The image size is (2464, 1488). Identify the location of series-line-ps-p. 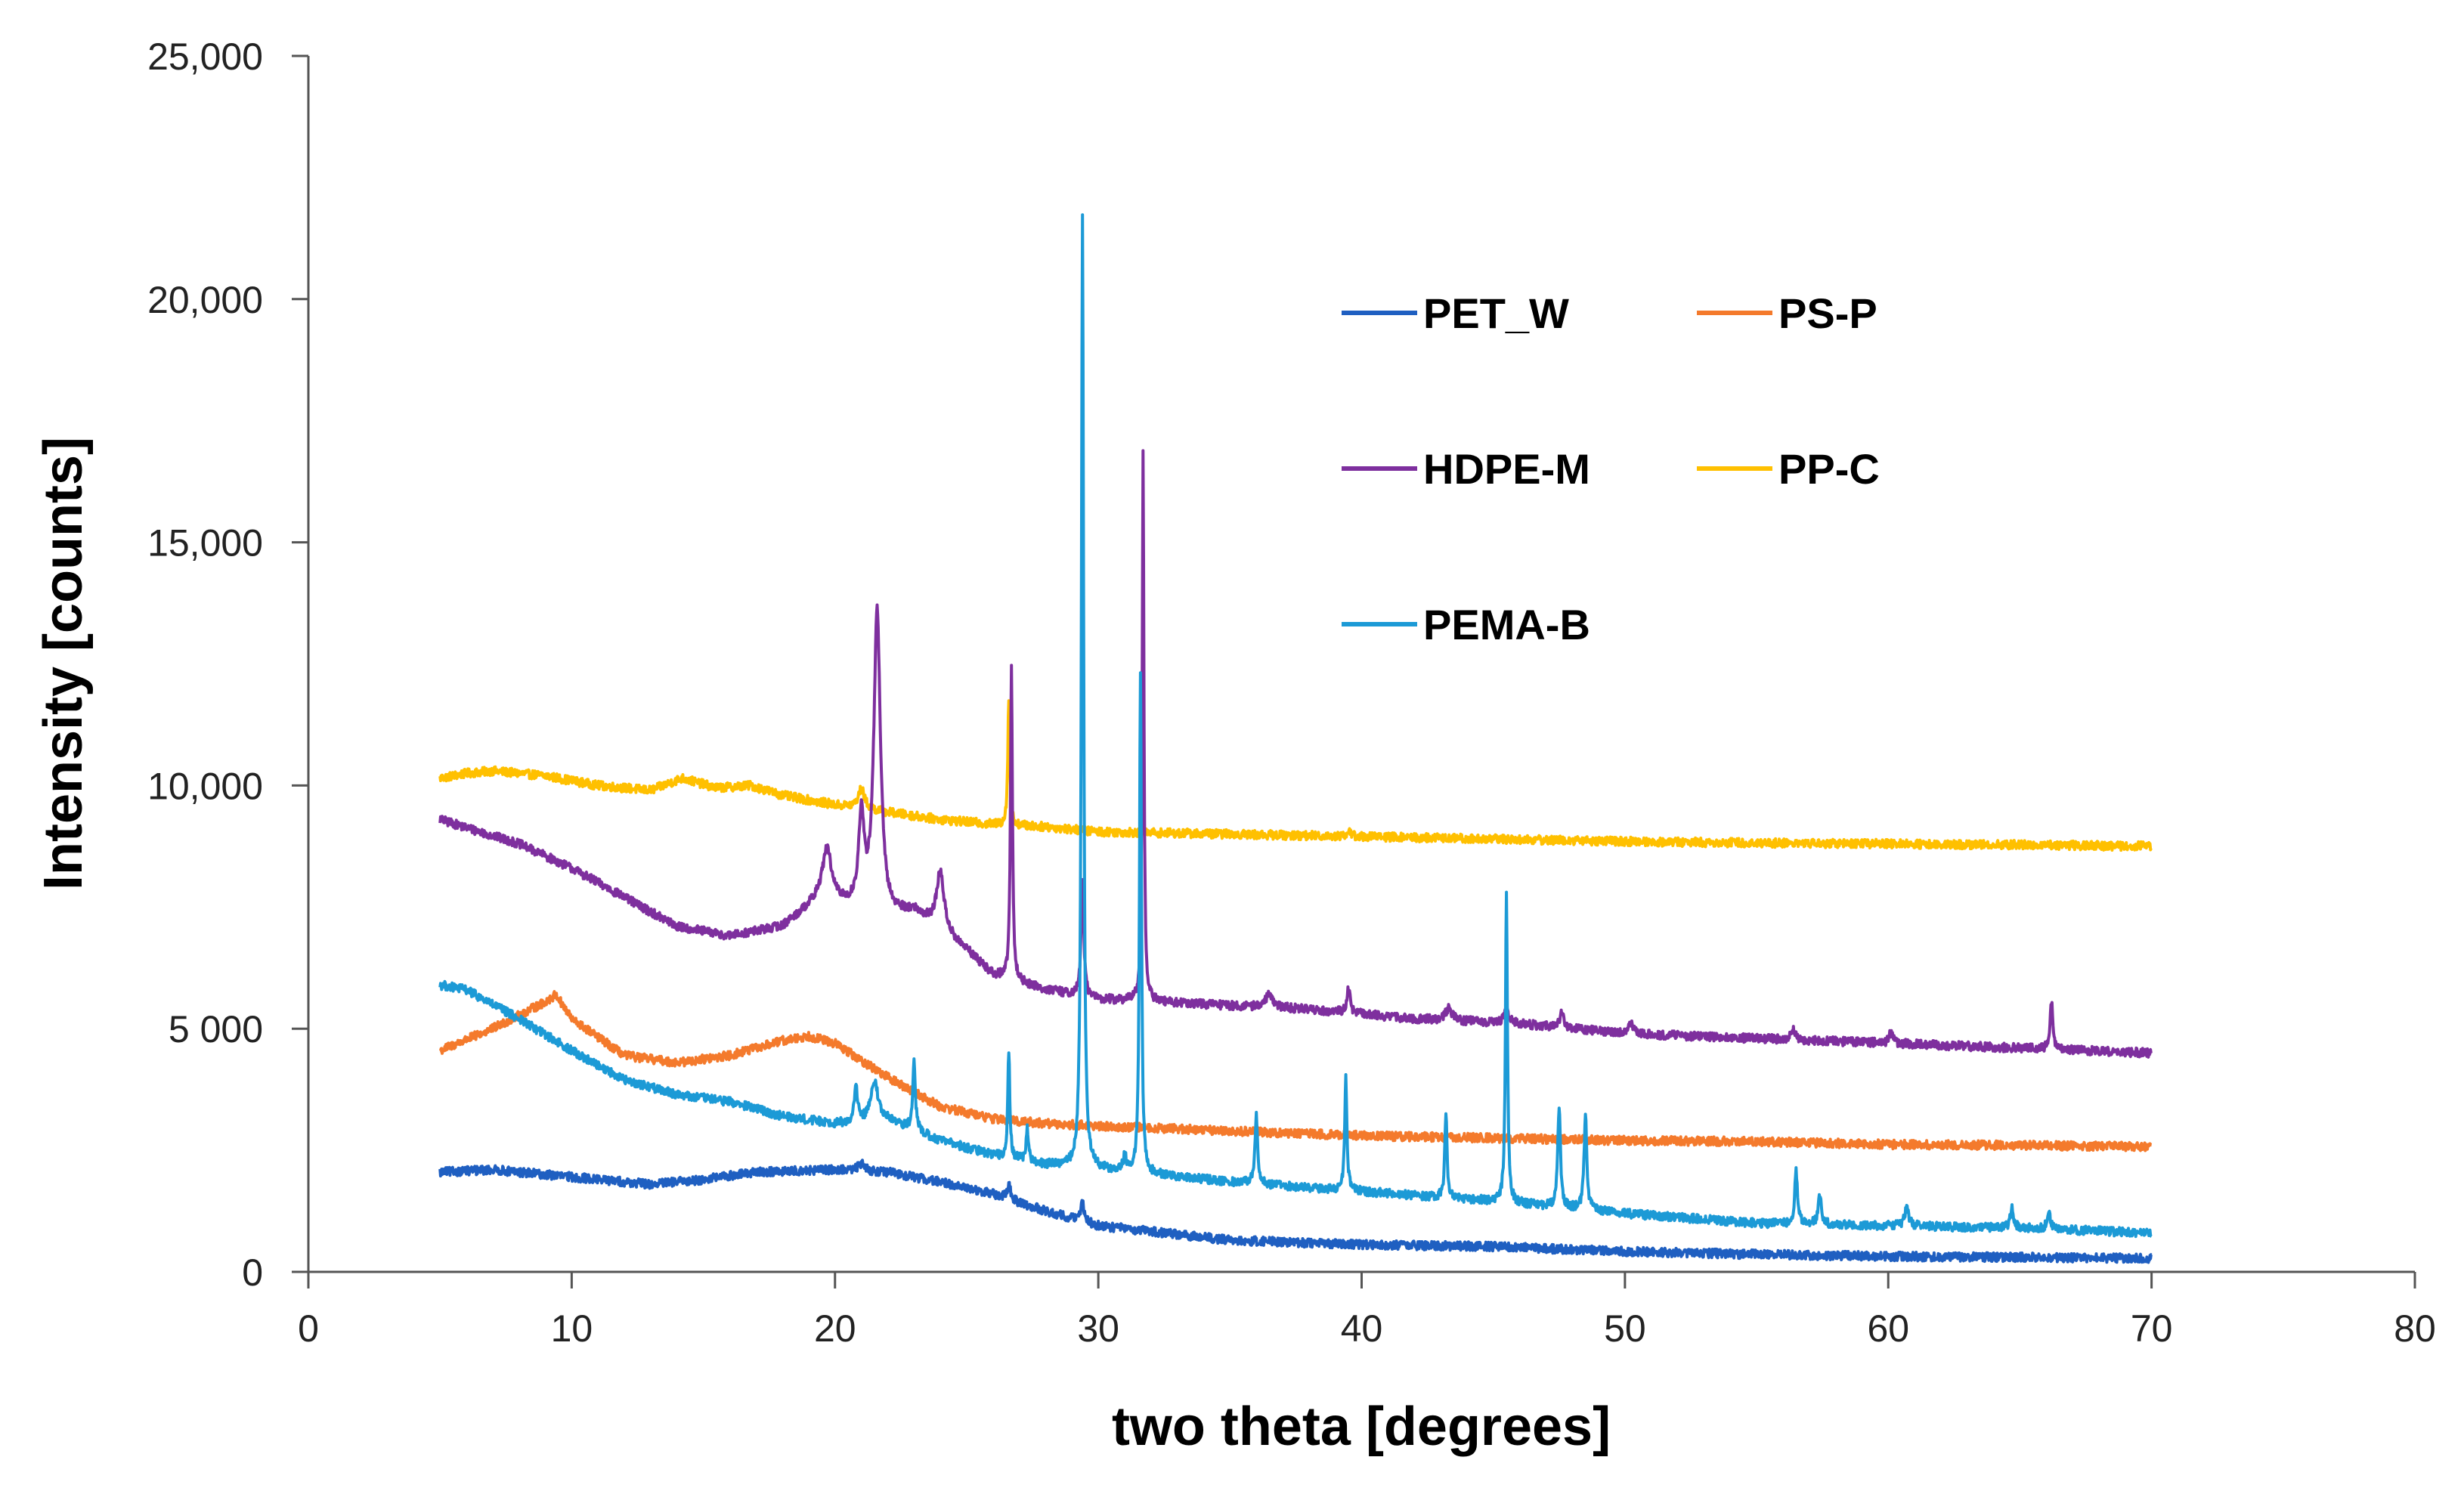
(1295, 1071).